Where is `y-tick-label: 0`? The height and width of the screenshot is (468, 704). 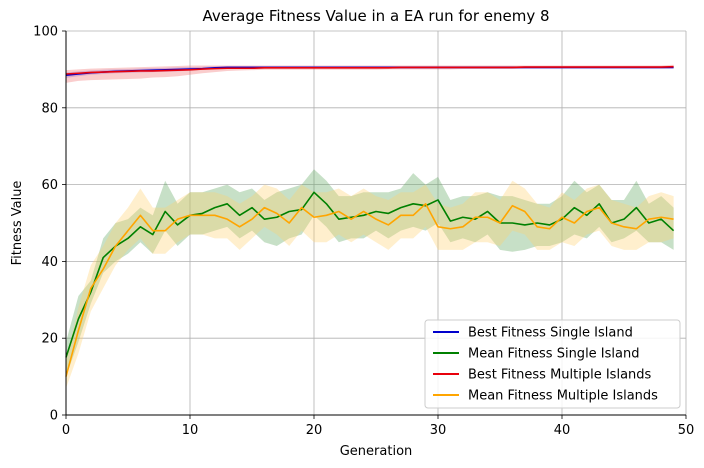
y-tick-label: 0 is located at coordinates (54, 416).